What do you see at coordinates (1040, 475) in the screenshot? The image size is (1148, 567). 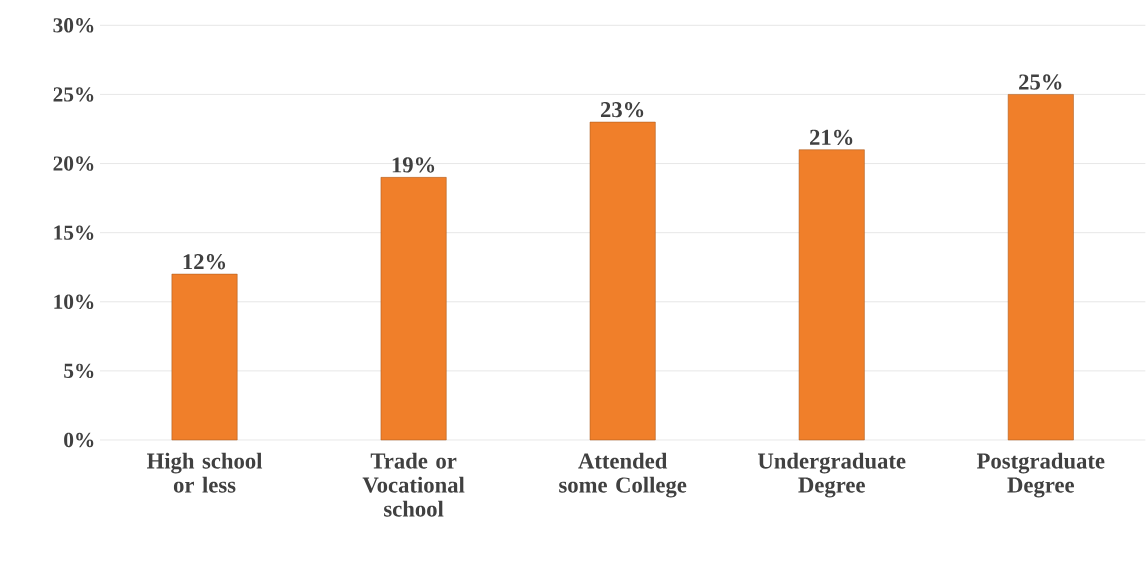 I see `x-tick-label: Postgraduate Degree` at bounding box center [1040, 475].